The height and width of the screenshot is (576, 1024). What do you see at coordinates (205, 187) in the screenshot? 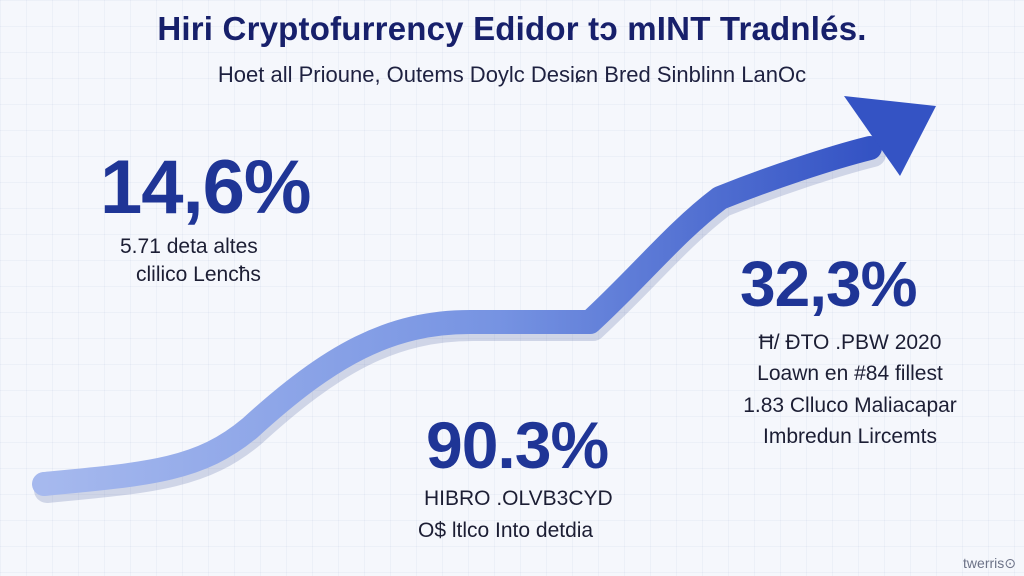
I see `stat-value-left: 14,6%` at bounding box center [205, 187].